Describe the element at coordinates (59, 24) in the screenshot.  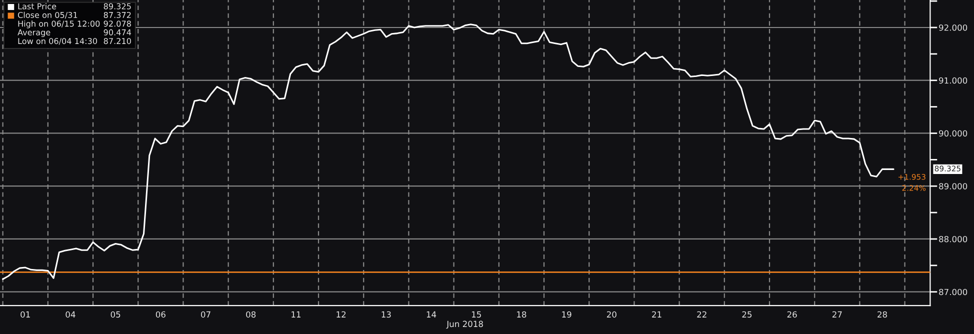
I see `annotation: High on 06/15 12:00` at that location.